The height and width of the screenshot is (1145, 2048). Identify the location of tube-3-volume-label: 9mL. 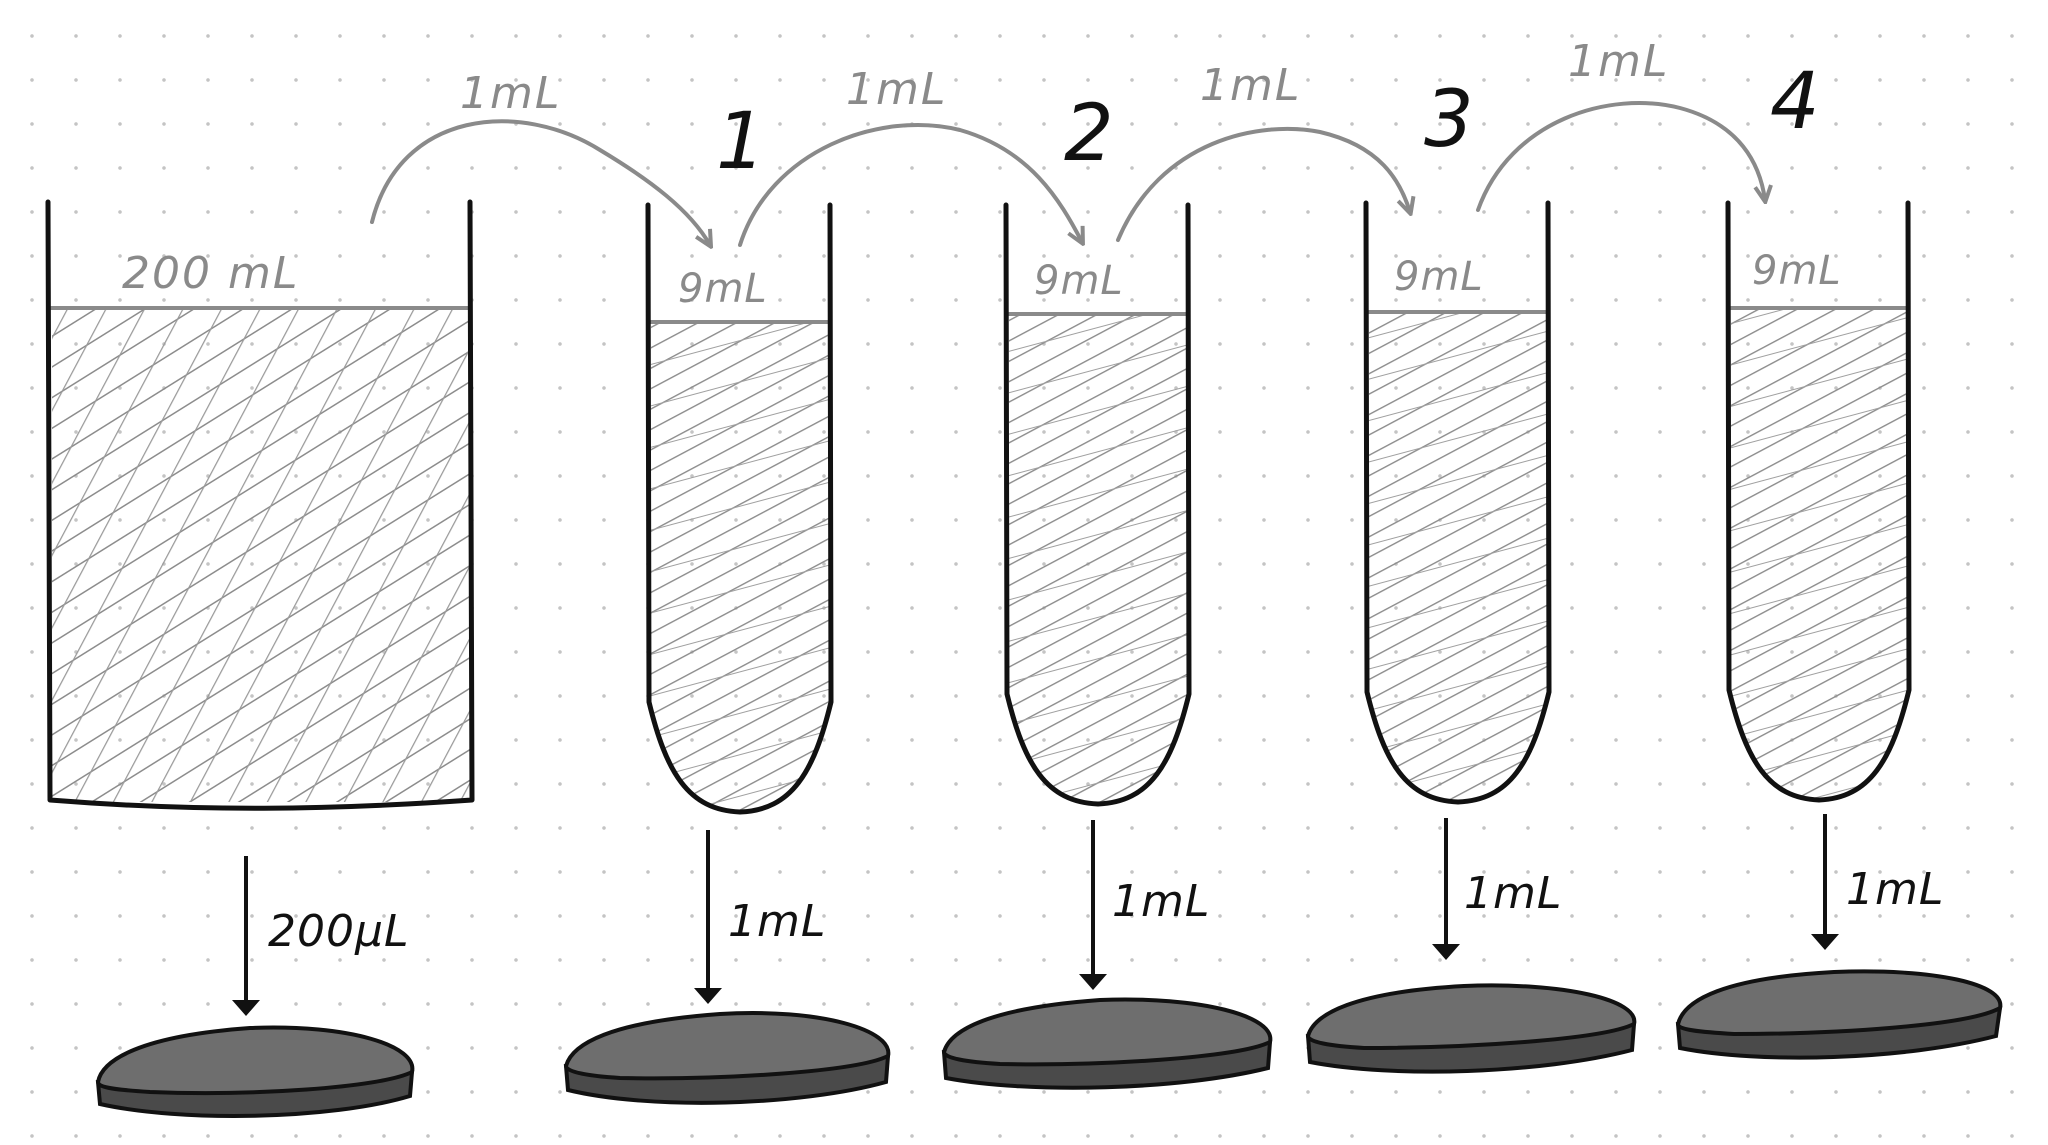
(1439, 277).